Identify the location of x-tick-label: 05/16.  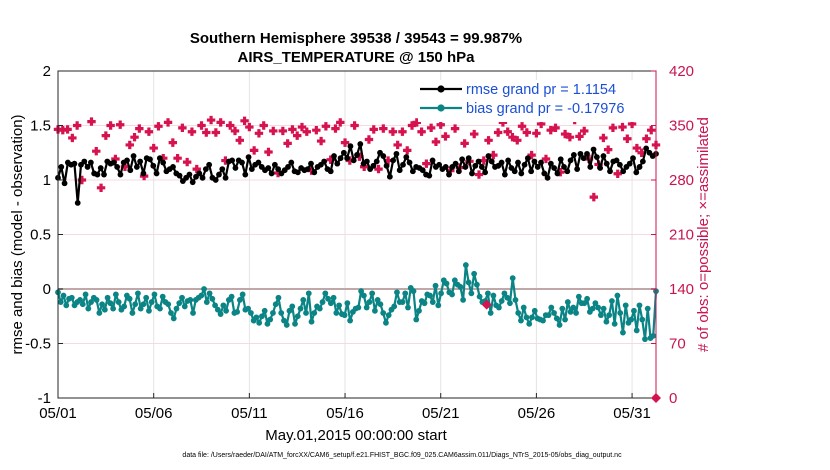
(345, 413).